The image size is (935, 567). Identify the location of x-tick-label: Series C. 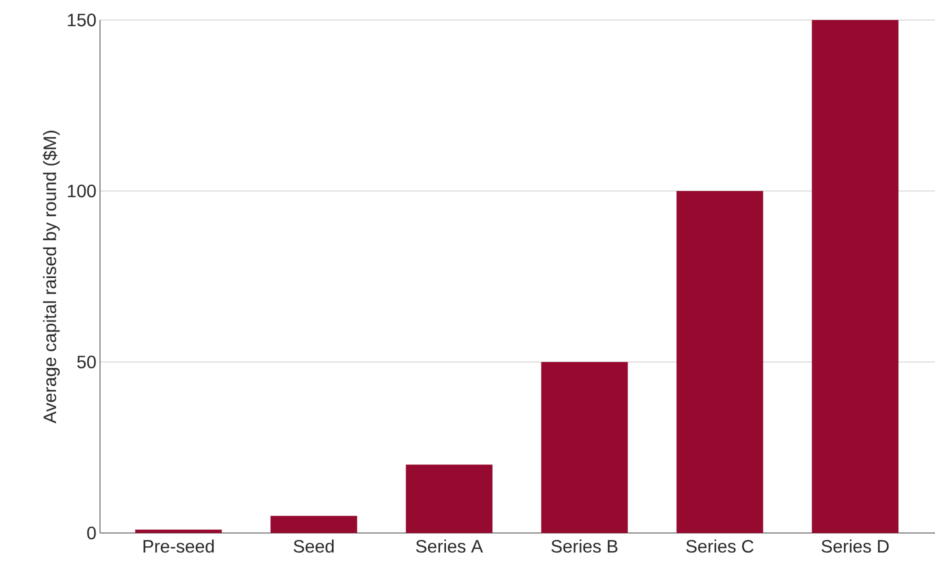
(720, 546).